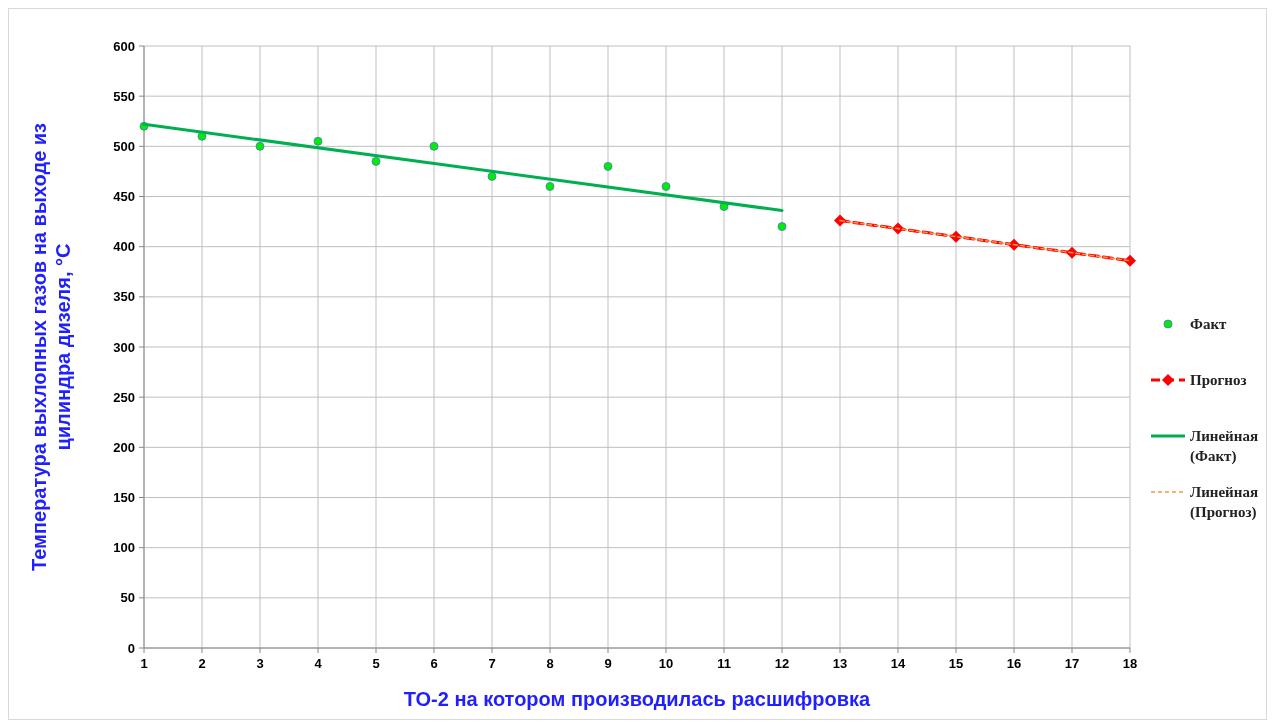 The image size is (1275, 728). Describe the element at coordinates (1209, 324) in the screenshot. I see `legend-label: Факт` at that location.